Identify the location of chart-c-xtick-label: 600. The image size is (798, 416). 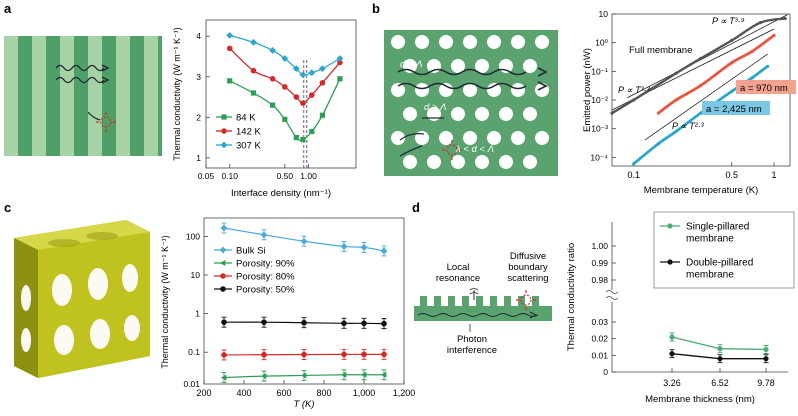
(283, 393).